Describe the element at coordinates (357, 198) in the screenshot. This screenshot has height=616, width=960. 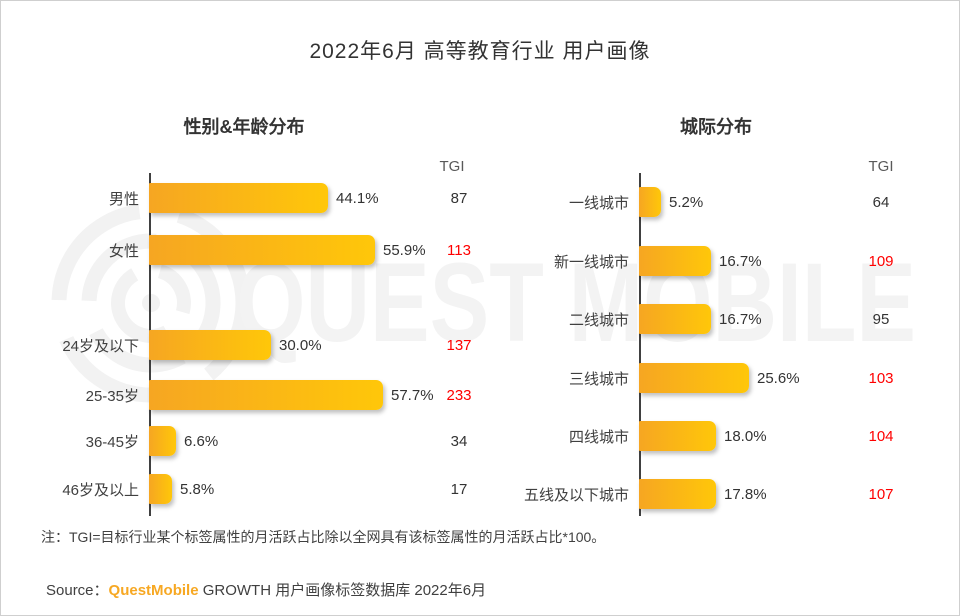
I see `value-label: 44.1%` at that location.